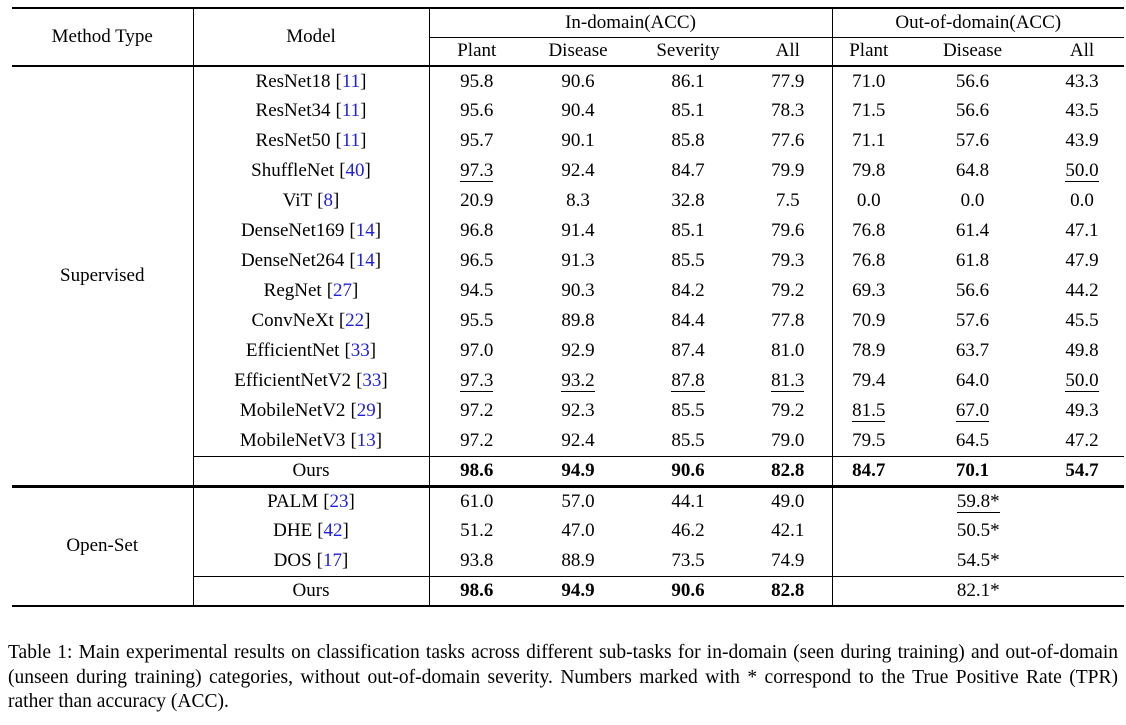  What do you see at coordinates (688, 531) in the screenshot?
I see `in-domain-value: 46.2` at bounding box center [688, 531].